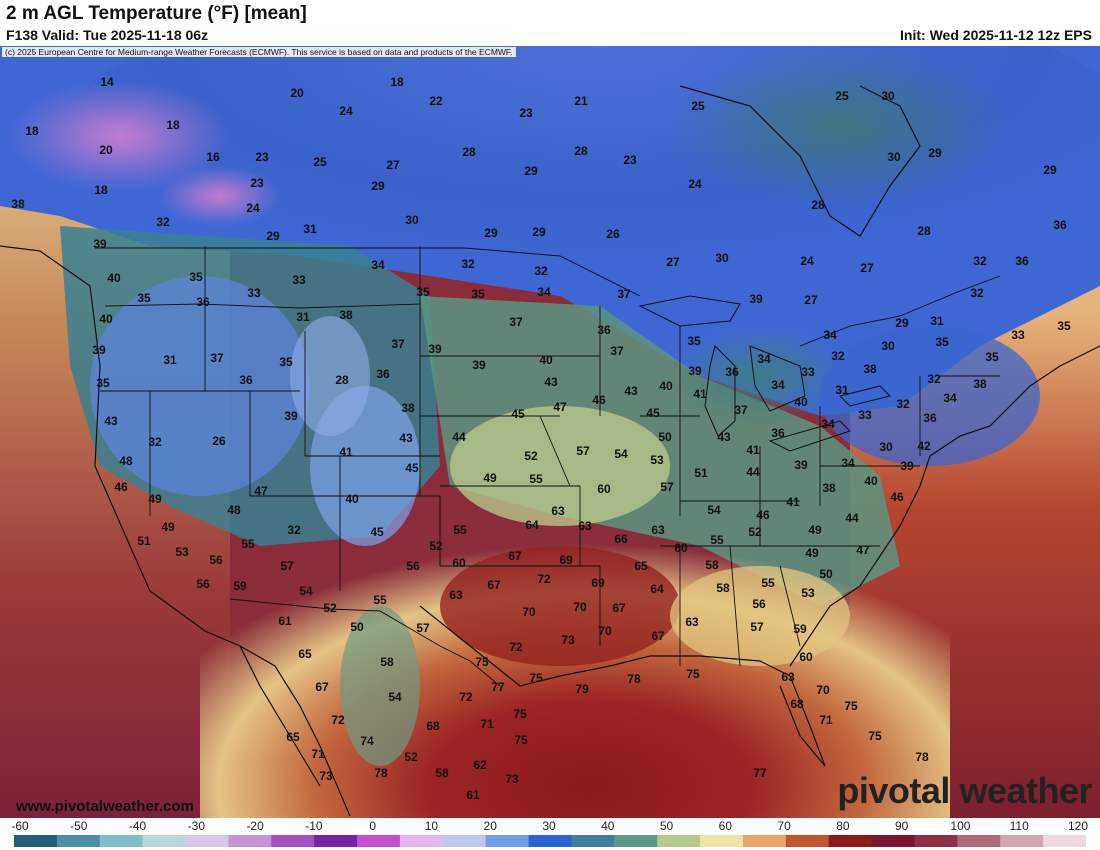 Image resolution: width=1100 pixels, height=850 pixels. I want to click on color-scale-tick: -60, so click(20, 826).